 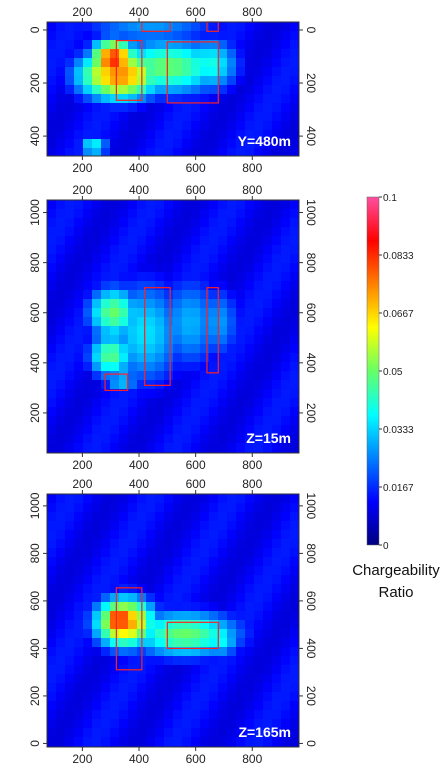 I want to click on x-tick-label-bottom: 800, so click(x=252, y=465).